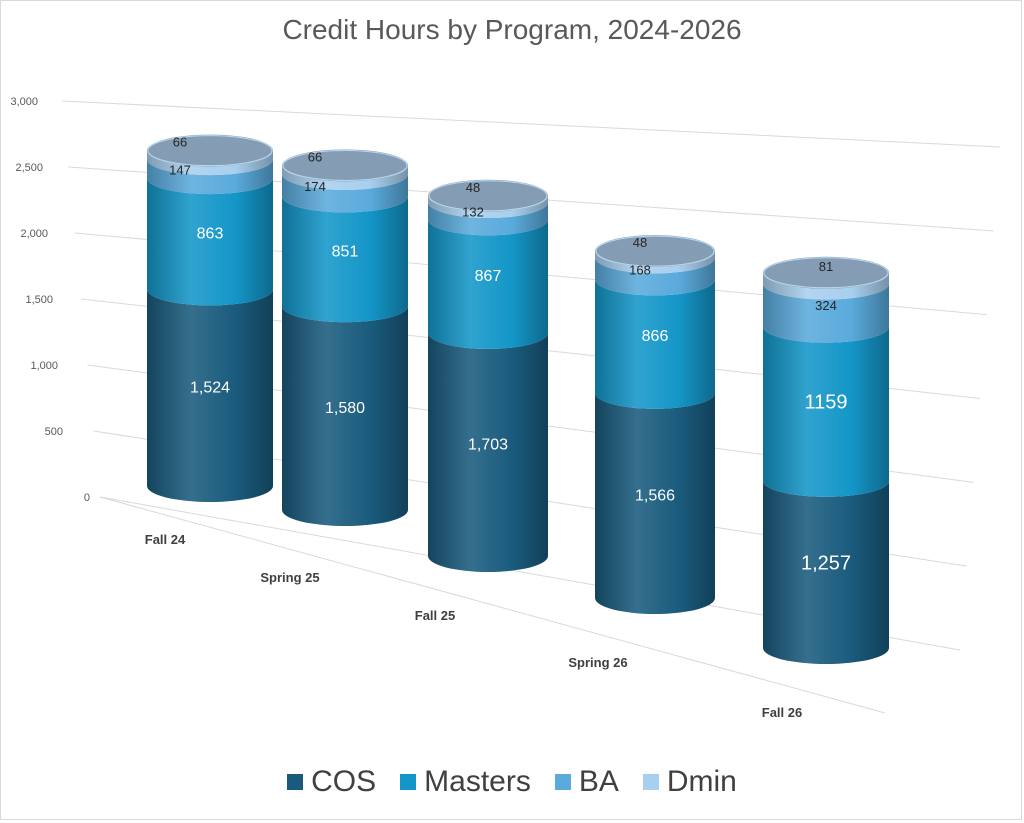  What do you see at coordinates (180, 170) in the screenshot?
I see `data-label: 147` at bounding box center [180, 170].